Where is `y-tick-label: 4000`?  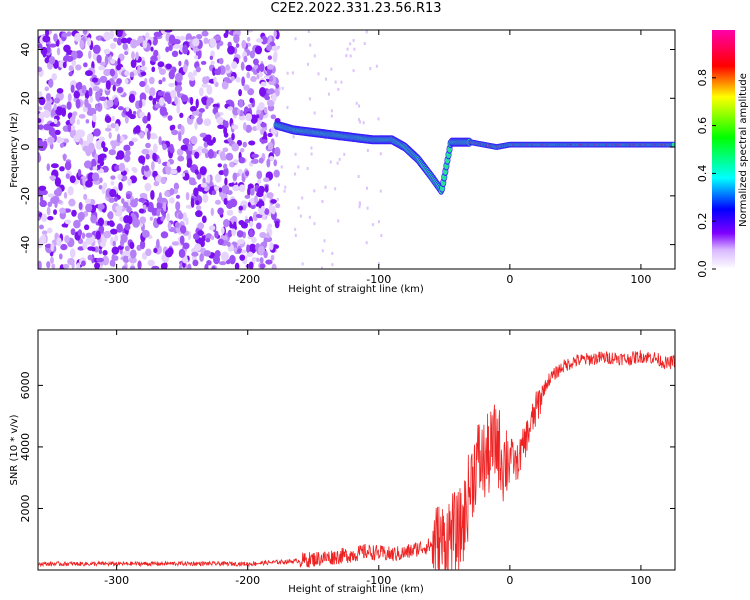
y-tick-label: 4000 is located at coordinates (25, 447).